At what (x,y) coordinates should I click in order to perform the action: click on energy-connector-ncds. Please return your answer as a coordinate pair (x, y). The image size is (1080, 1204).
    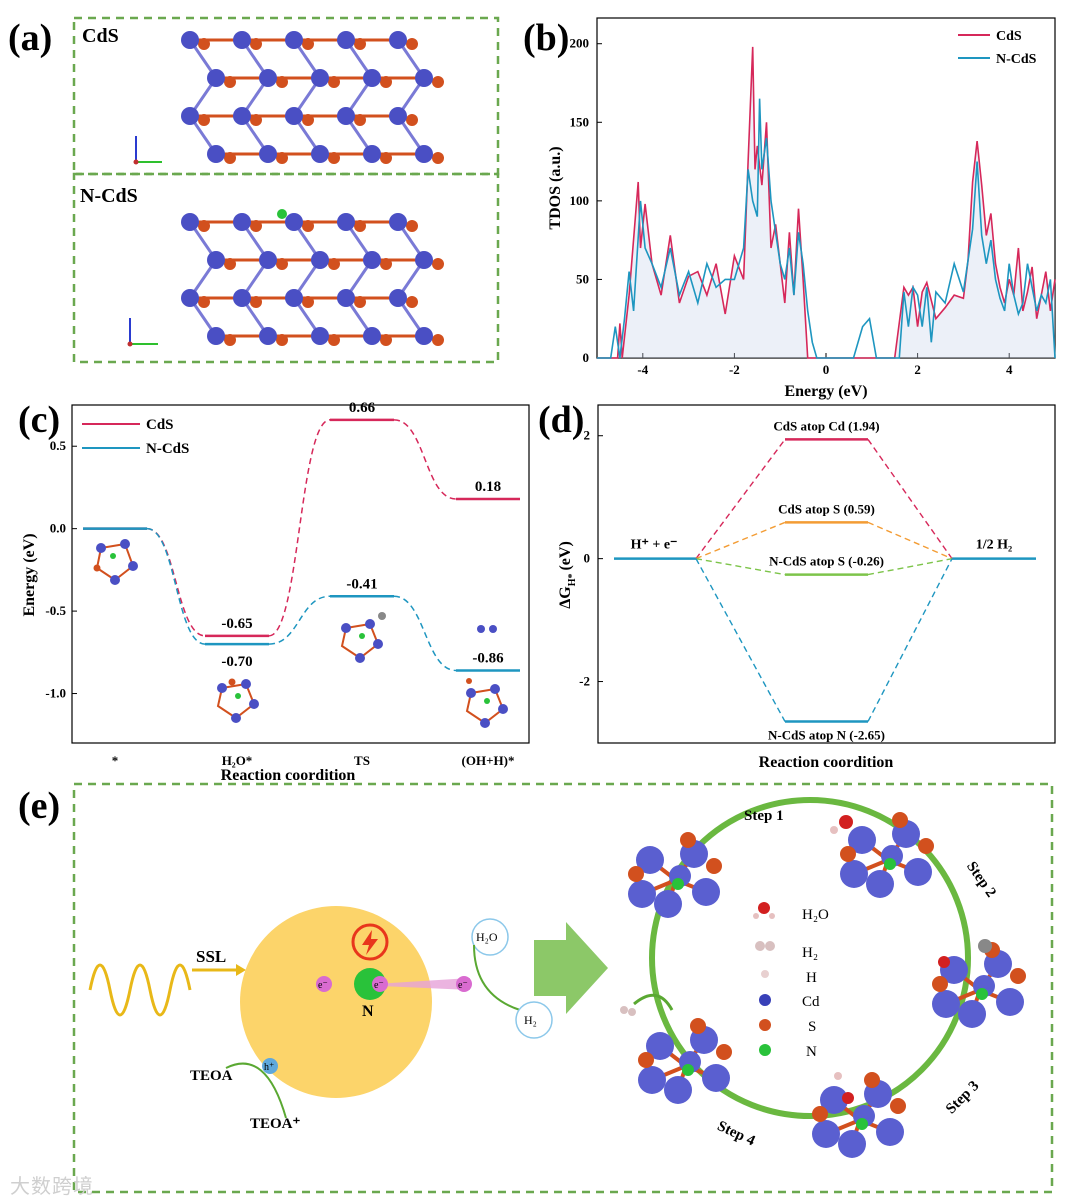
    Looking at the image, I should click on (299, 620).